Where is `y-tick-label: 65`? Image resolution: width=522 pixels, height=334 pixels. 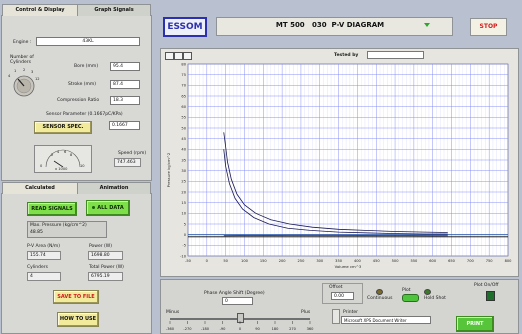 y-tick-label: 65 is located at coordinates (183, 96).